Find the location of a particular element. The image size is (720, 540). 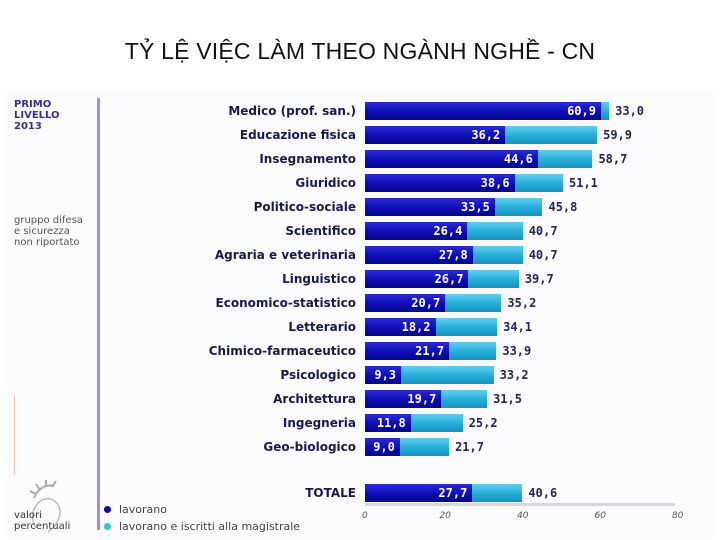

value-label-lavorano: 44,6 is located at coordinates (518, 159).